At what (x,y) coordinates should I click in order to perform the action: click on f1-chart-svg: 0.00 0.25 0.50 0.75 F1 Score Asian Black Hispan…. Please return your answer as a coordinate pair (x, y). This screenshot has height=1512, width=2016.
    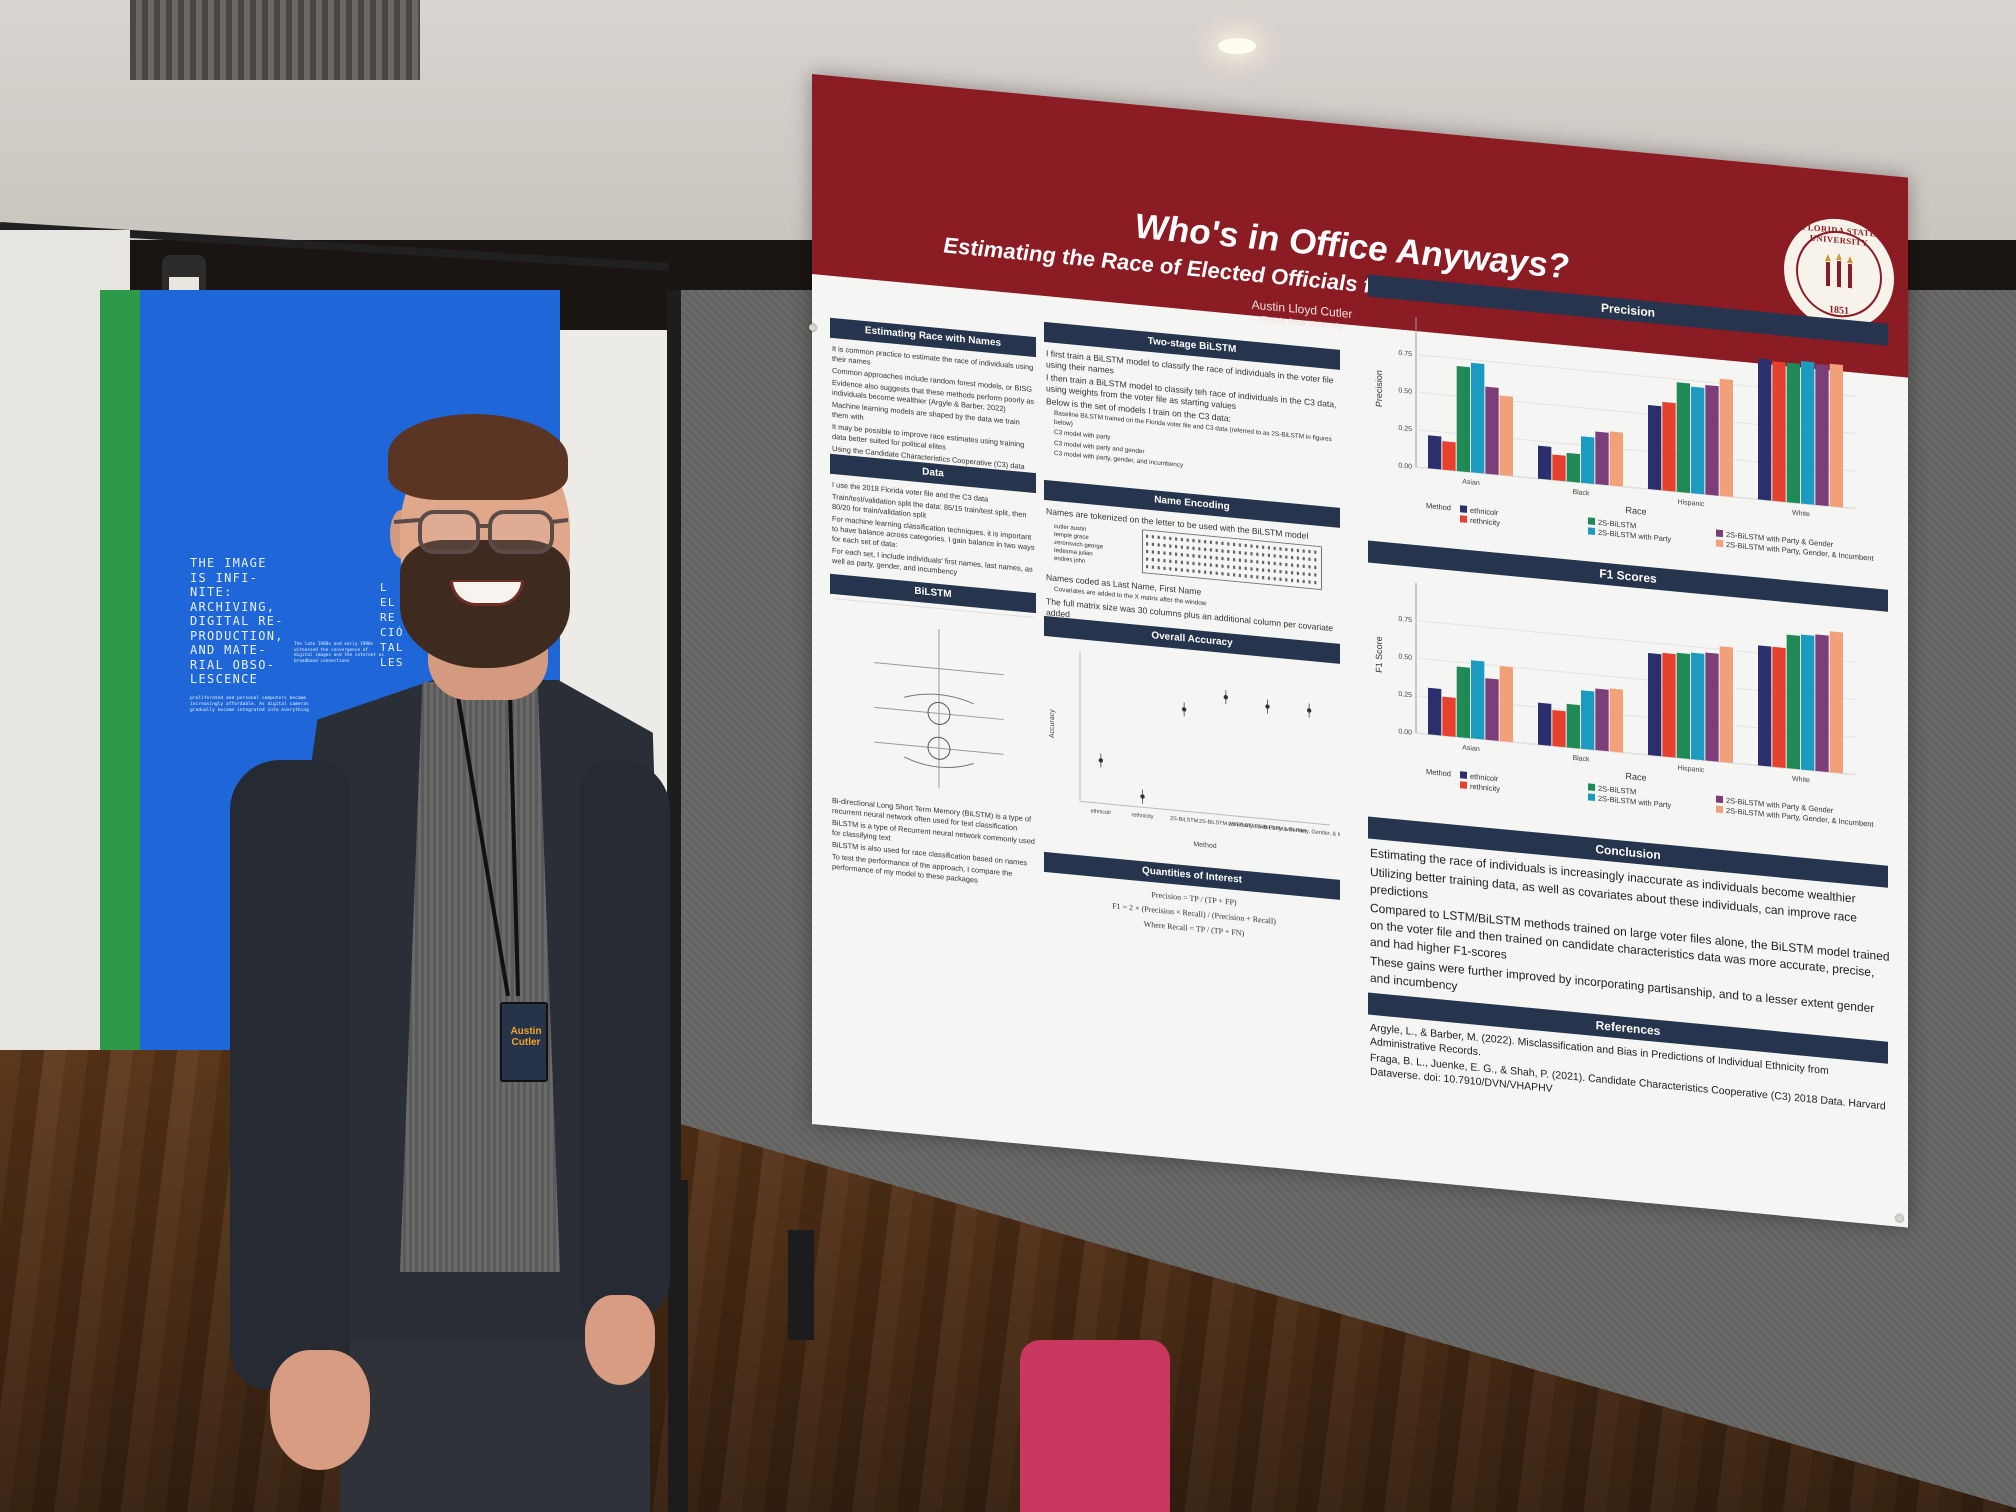
    Looking at the image, I should click on (1624, 706).